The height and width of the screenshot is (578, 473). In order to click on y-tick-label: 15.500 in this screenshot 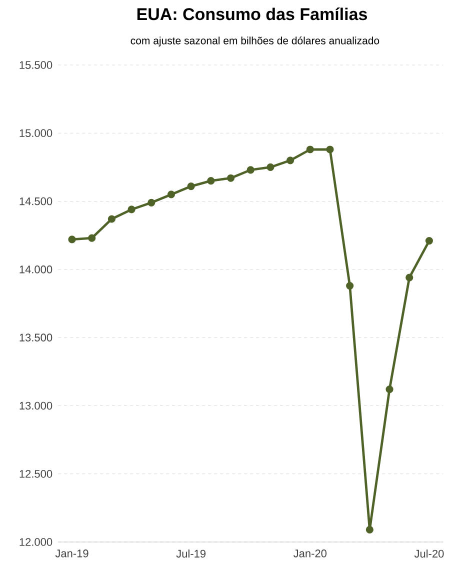, I will do `click(36, 65)`.